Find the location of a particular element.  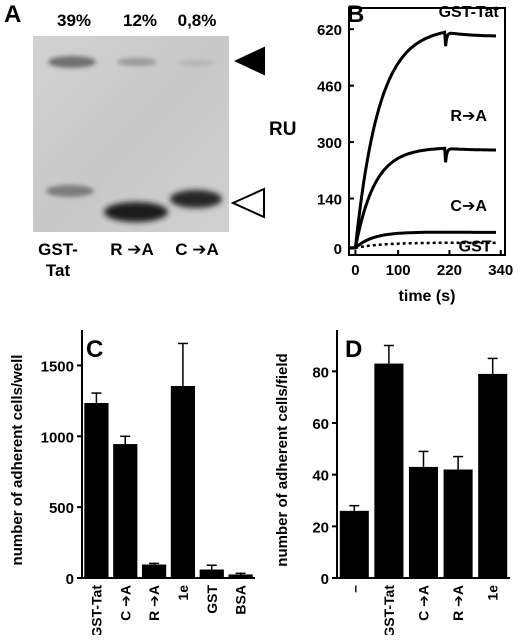

x-axis-label: time (s) is located at coordinates (427, 296).